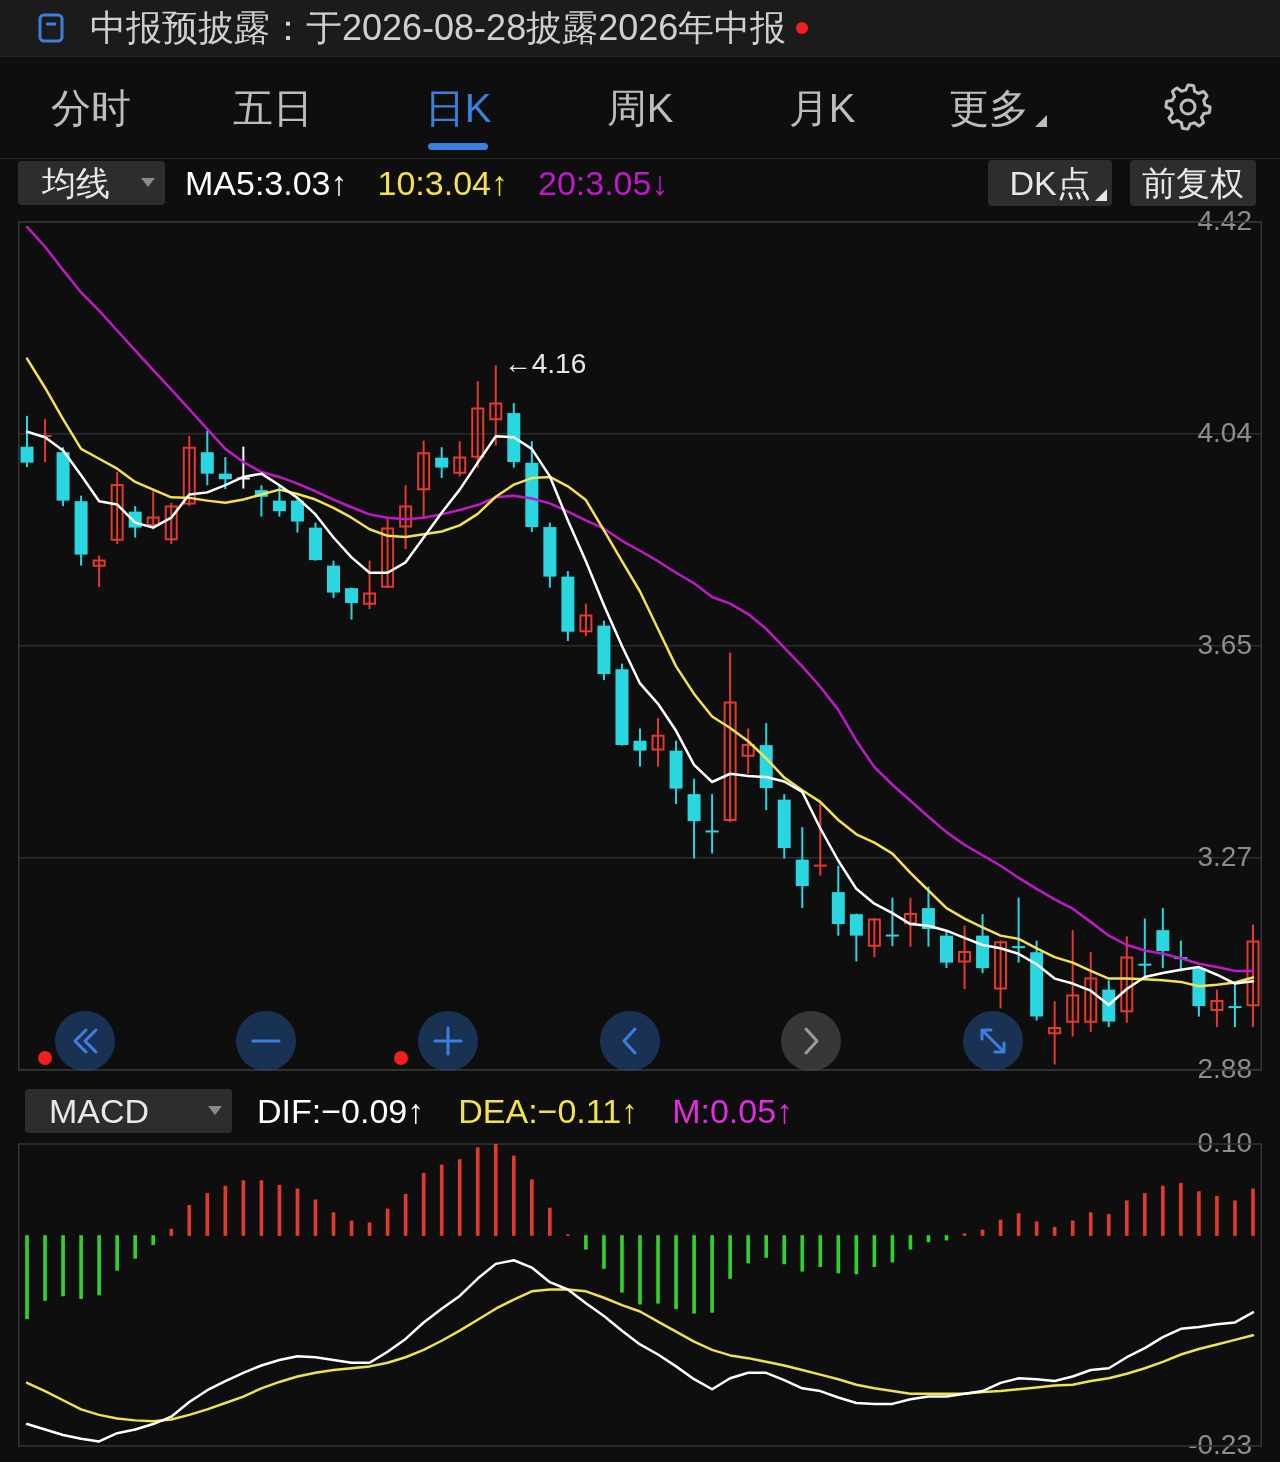 Image resolution: width=1280 pixels, height=1462 pixels. I want to click on text: 五日, so click(273, 108).